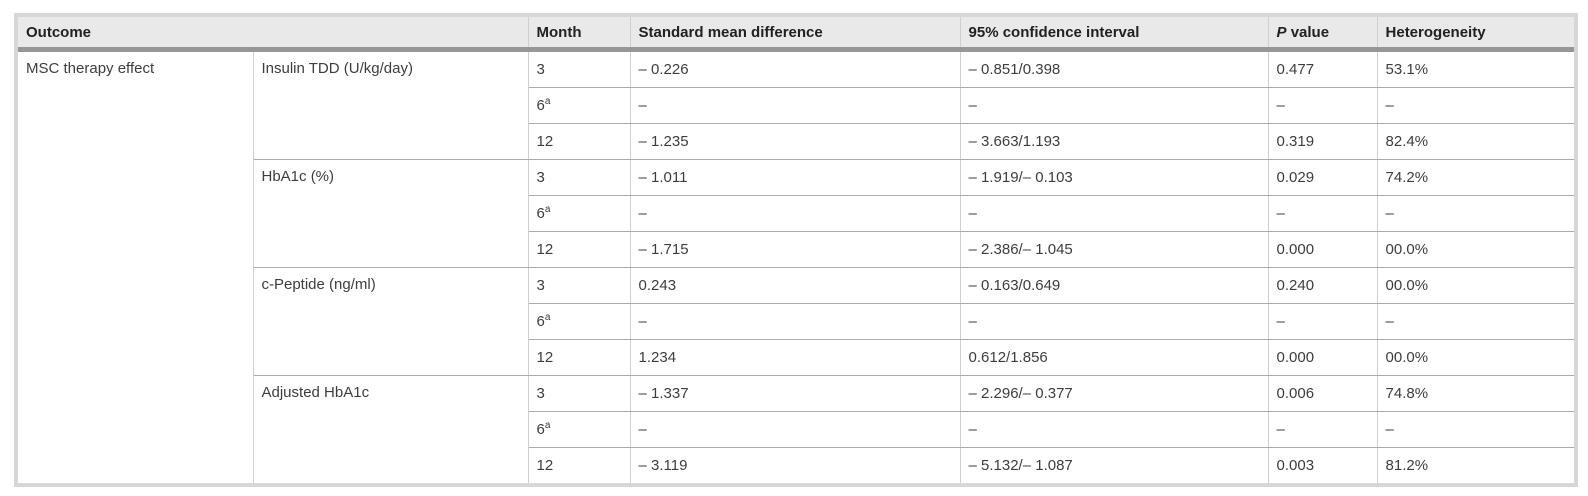 The width and height of the screenshot is (1588, 496). Describe the element at coordinates (795, 393) in the screenshot. I see `cell-smd: – 1.337` at that location.